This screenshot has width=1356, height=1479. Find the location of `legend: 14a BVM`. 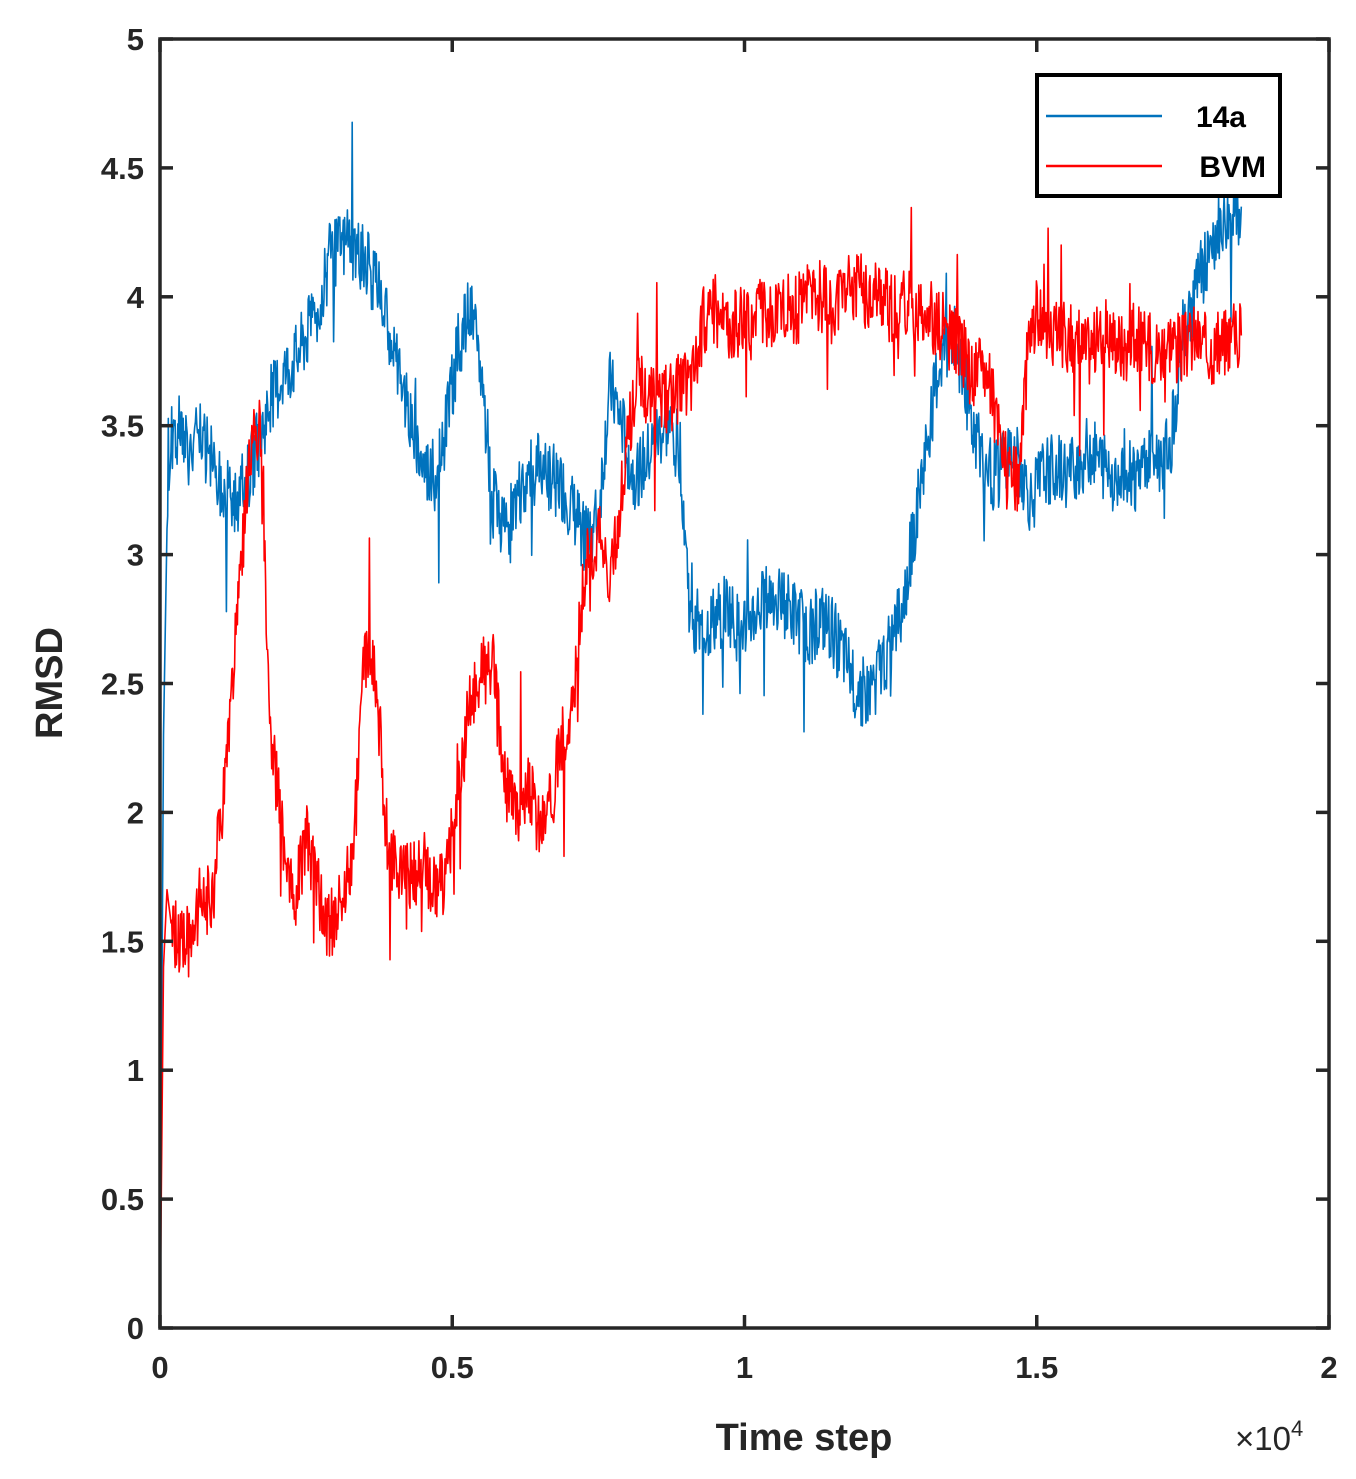

legend: 14a BVM is located at coordinates (1158, 135).